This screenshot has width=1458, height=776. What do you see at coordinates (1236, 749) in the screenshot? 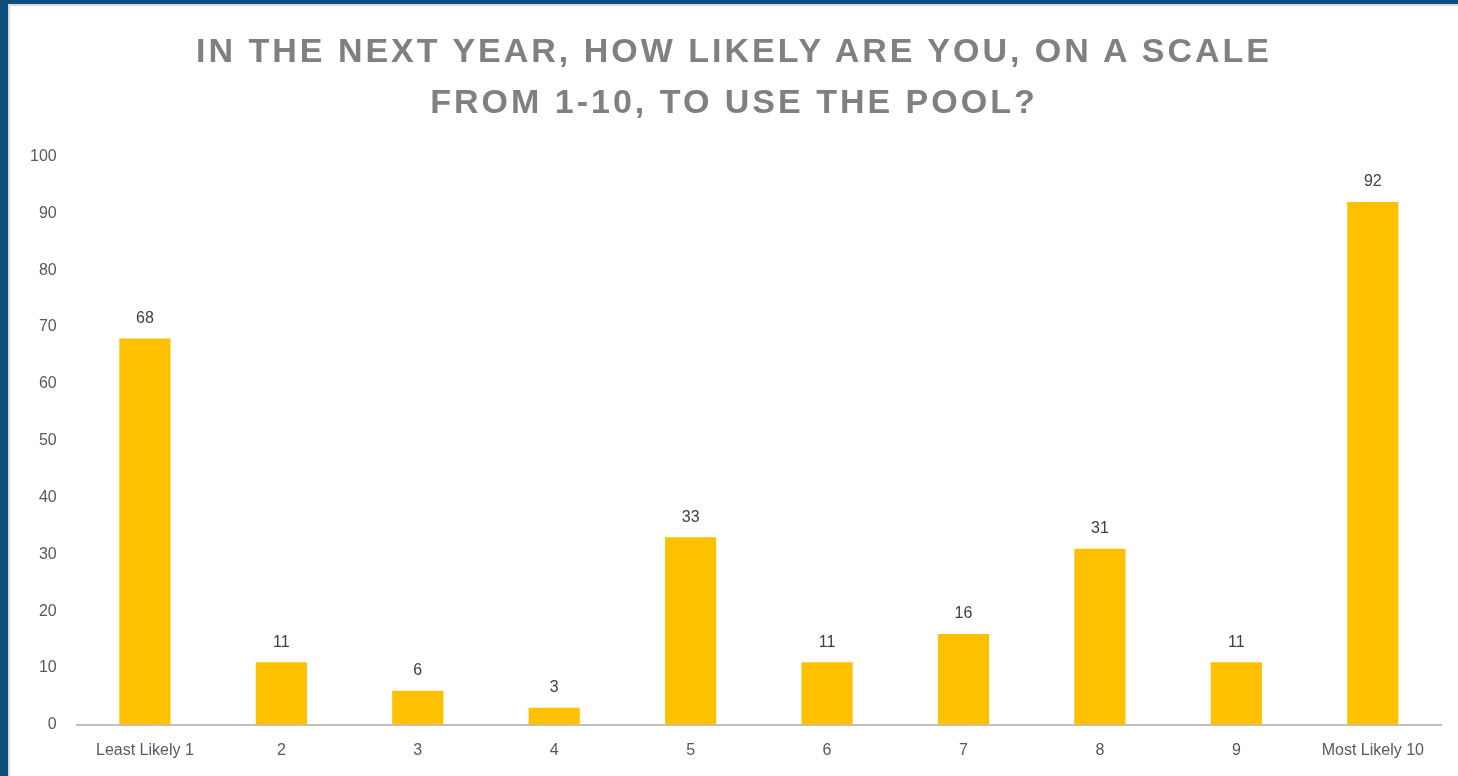
I see `x-tick-label: 9` at bounding box center [1236, 749].